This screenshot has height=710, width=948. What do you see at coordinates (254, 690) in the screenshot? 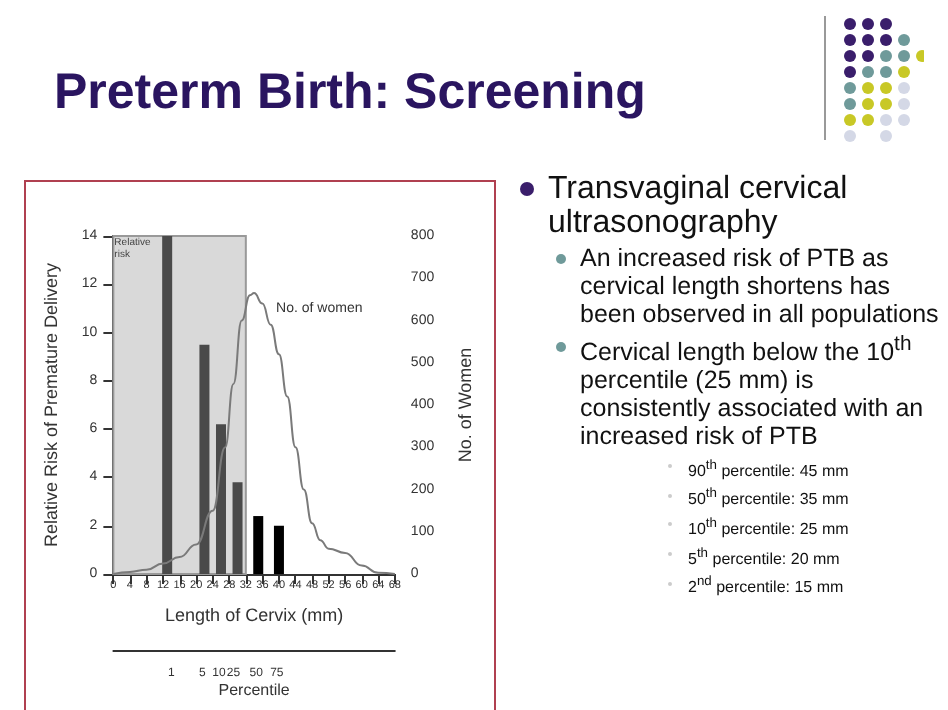
I see `x2-axis-title: Percentile` at bounding box center [254, 690].